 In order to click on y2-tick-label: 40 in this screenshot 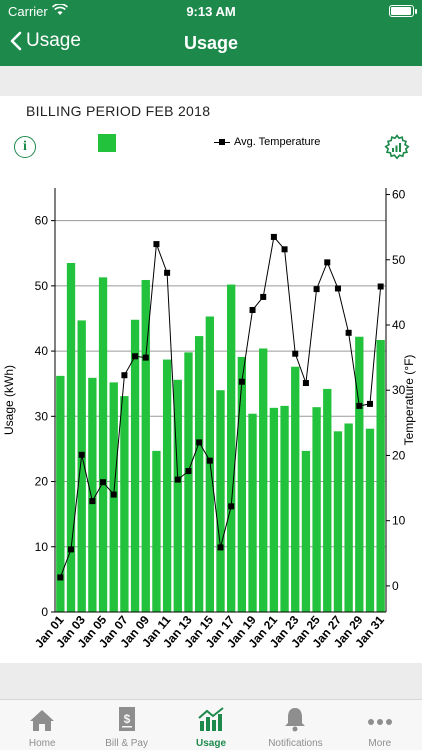, I will do `click(399, 325)`.